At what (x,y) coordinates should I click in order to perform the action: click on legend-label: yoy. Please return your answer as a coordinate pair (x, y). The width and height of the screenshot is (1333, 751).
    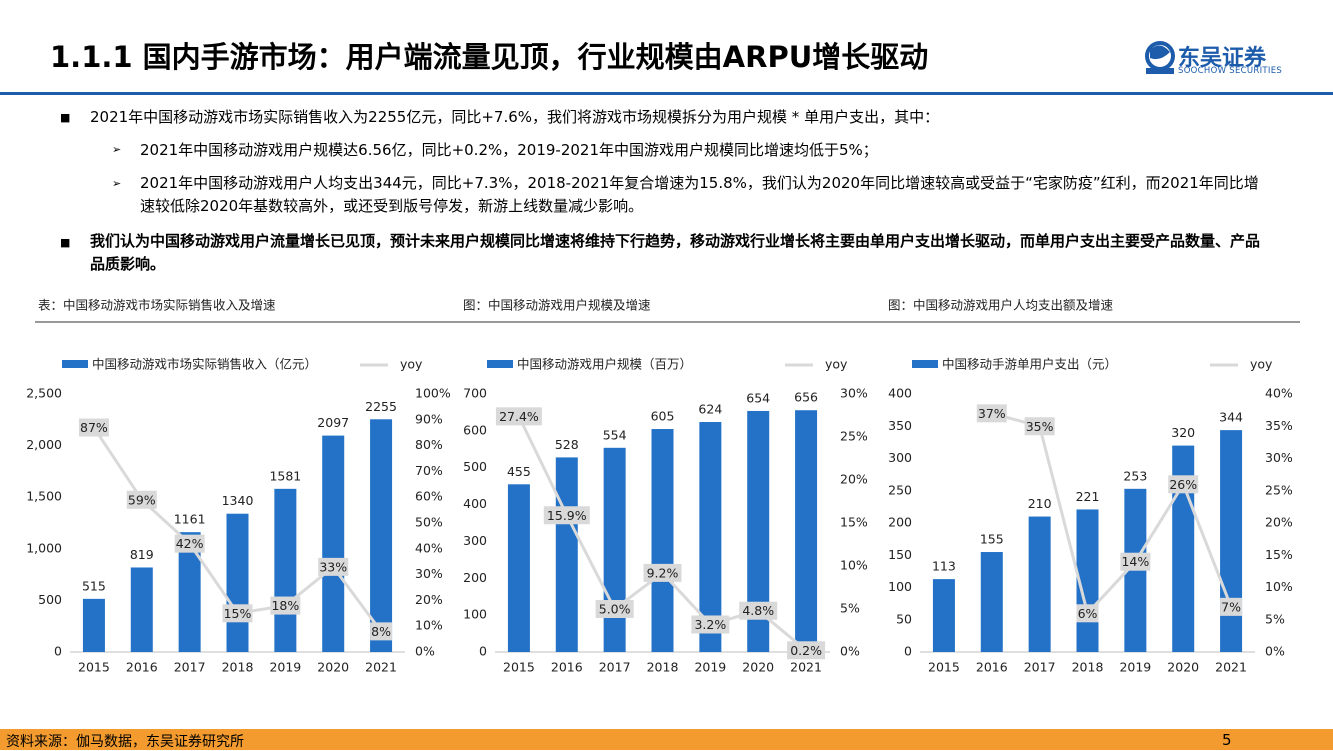
    Looking at the image, I should click on (1261, 364).